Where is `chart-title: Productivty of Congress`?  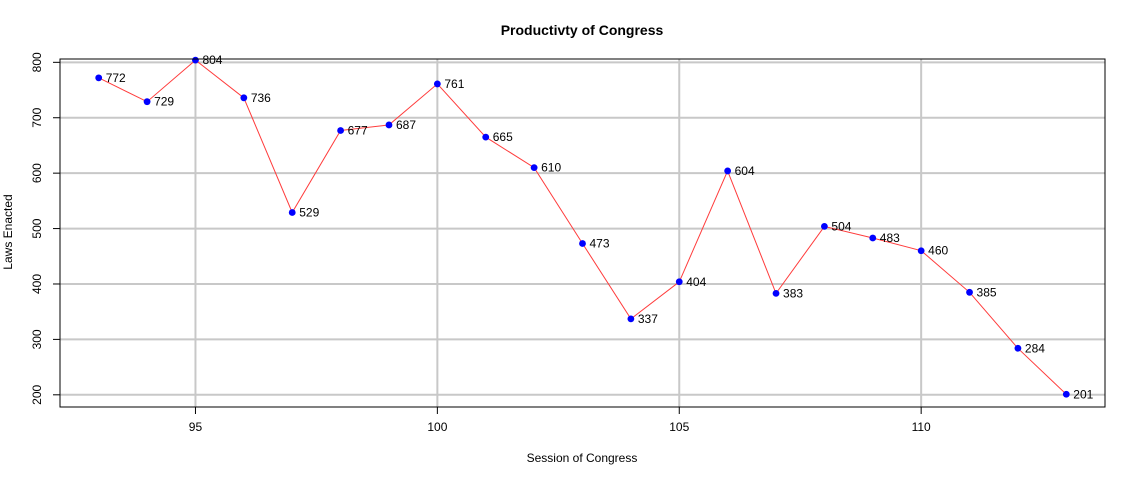 chart-title: Productivty of Congress is located at coordinates (582, 30).